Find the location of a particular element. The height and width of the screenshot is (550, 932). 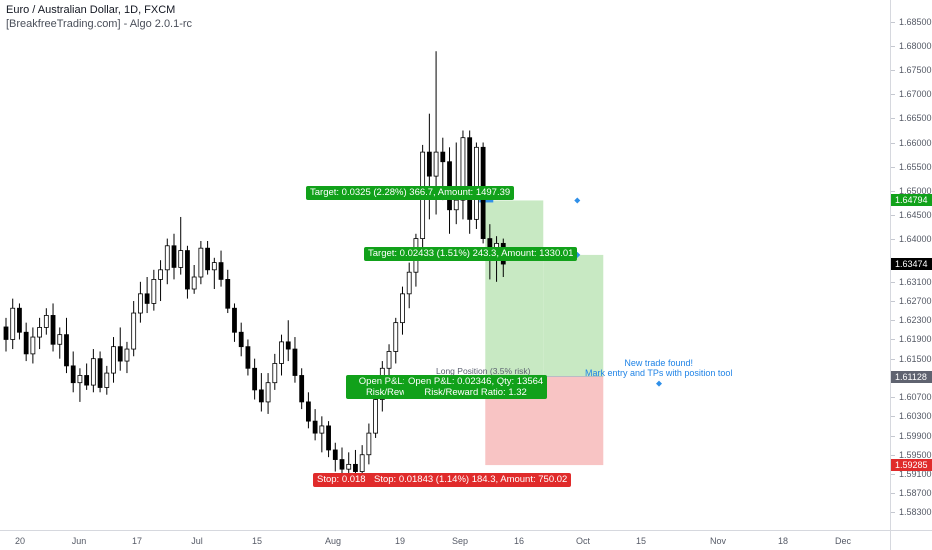

profit-zone-target2 is located at coordinates (573, 315).